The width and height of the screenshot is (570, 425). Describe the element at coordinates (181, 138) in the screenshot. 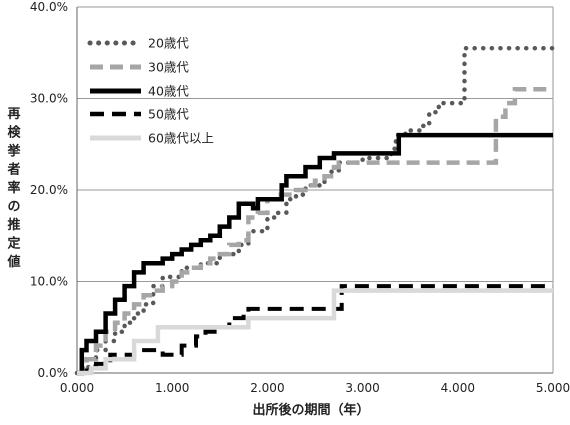

I see `legend-label: 60歳代以上` at that location.